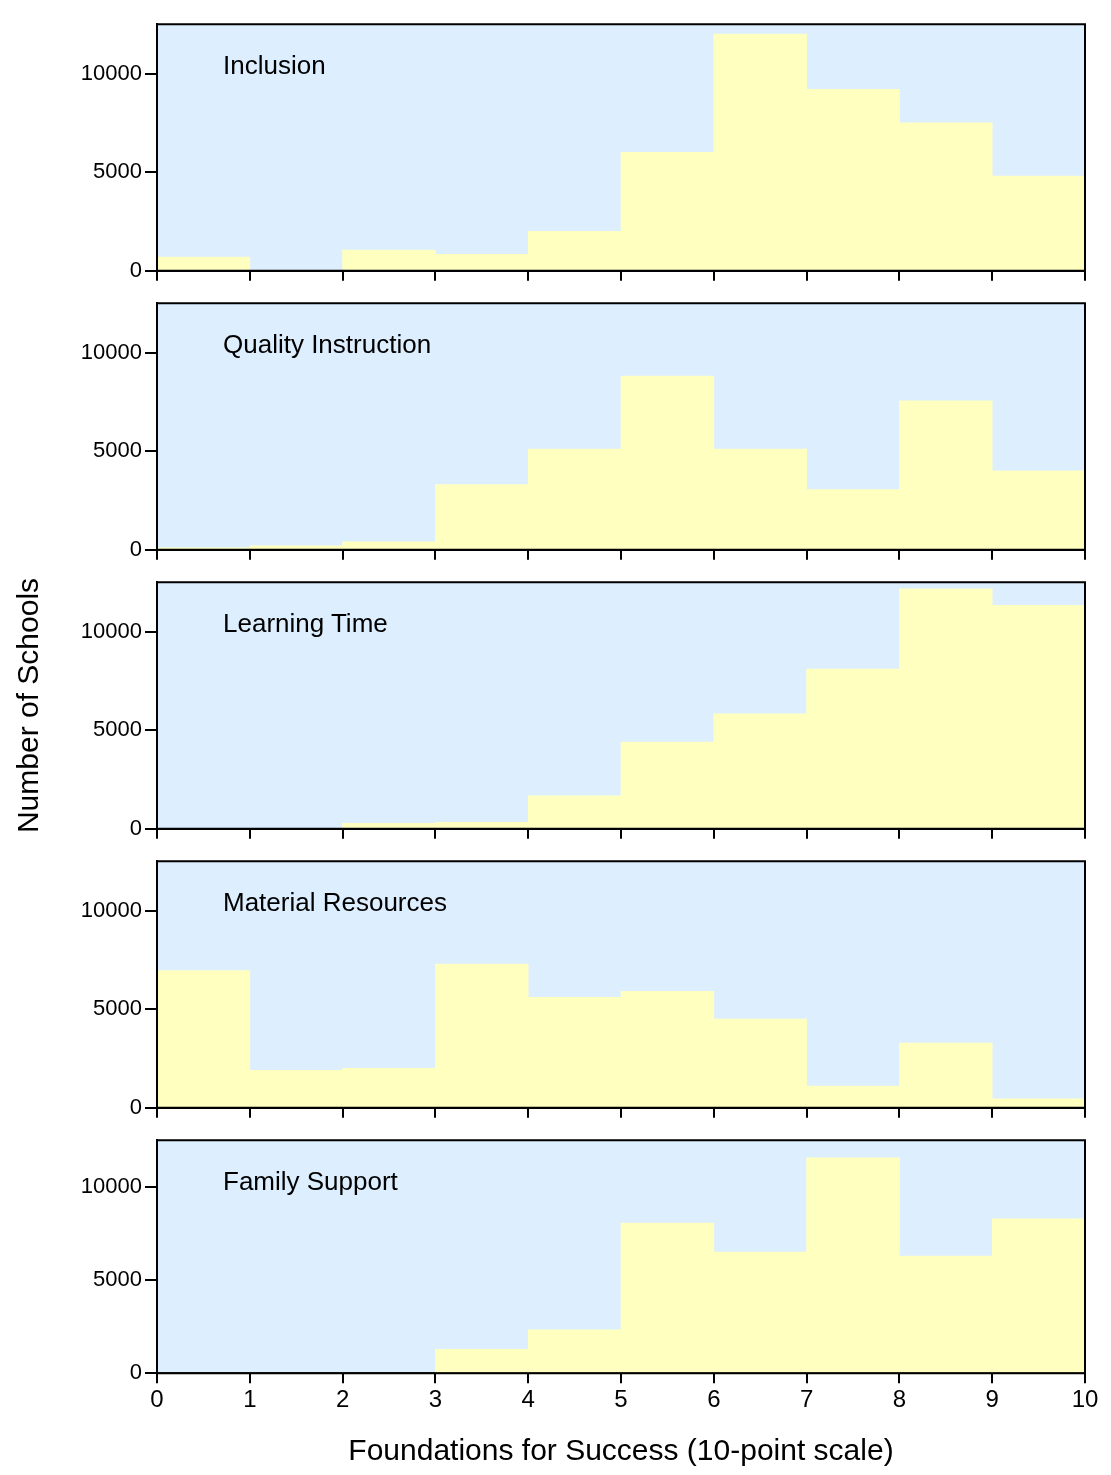  I want to click on text: Learning Time, so click(305, 623).